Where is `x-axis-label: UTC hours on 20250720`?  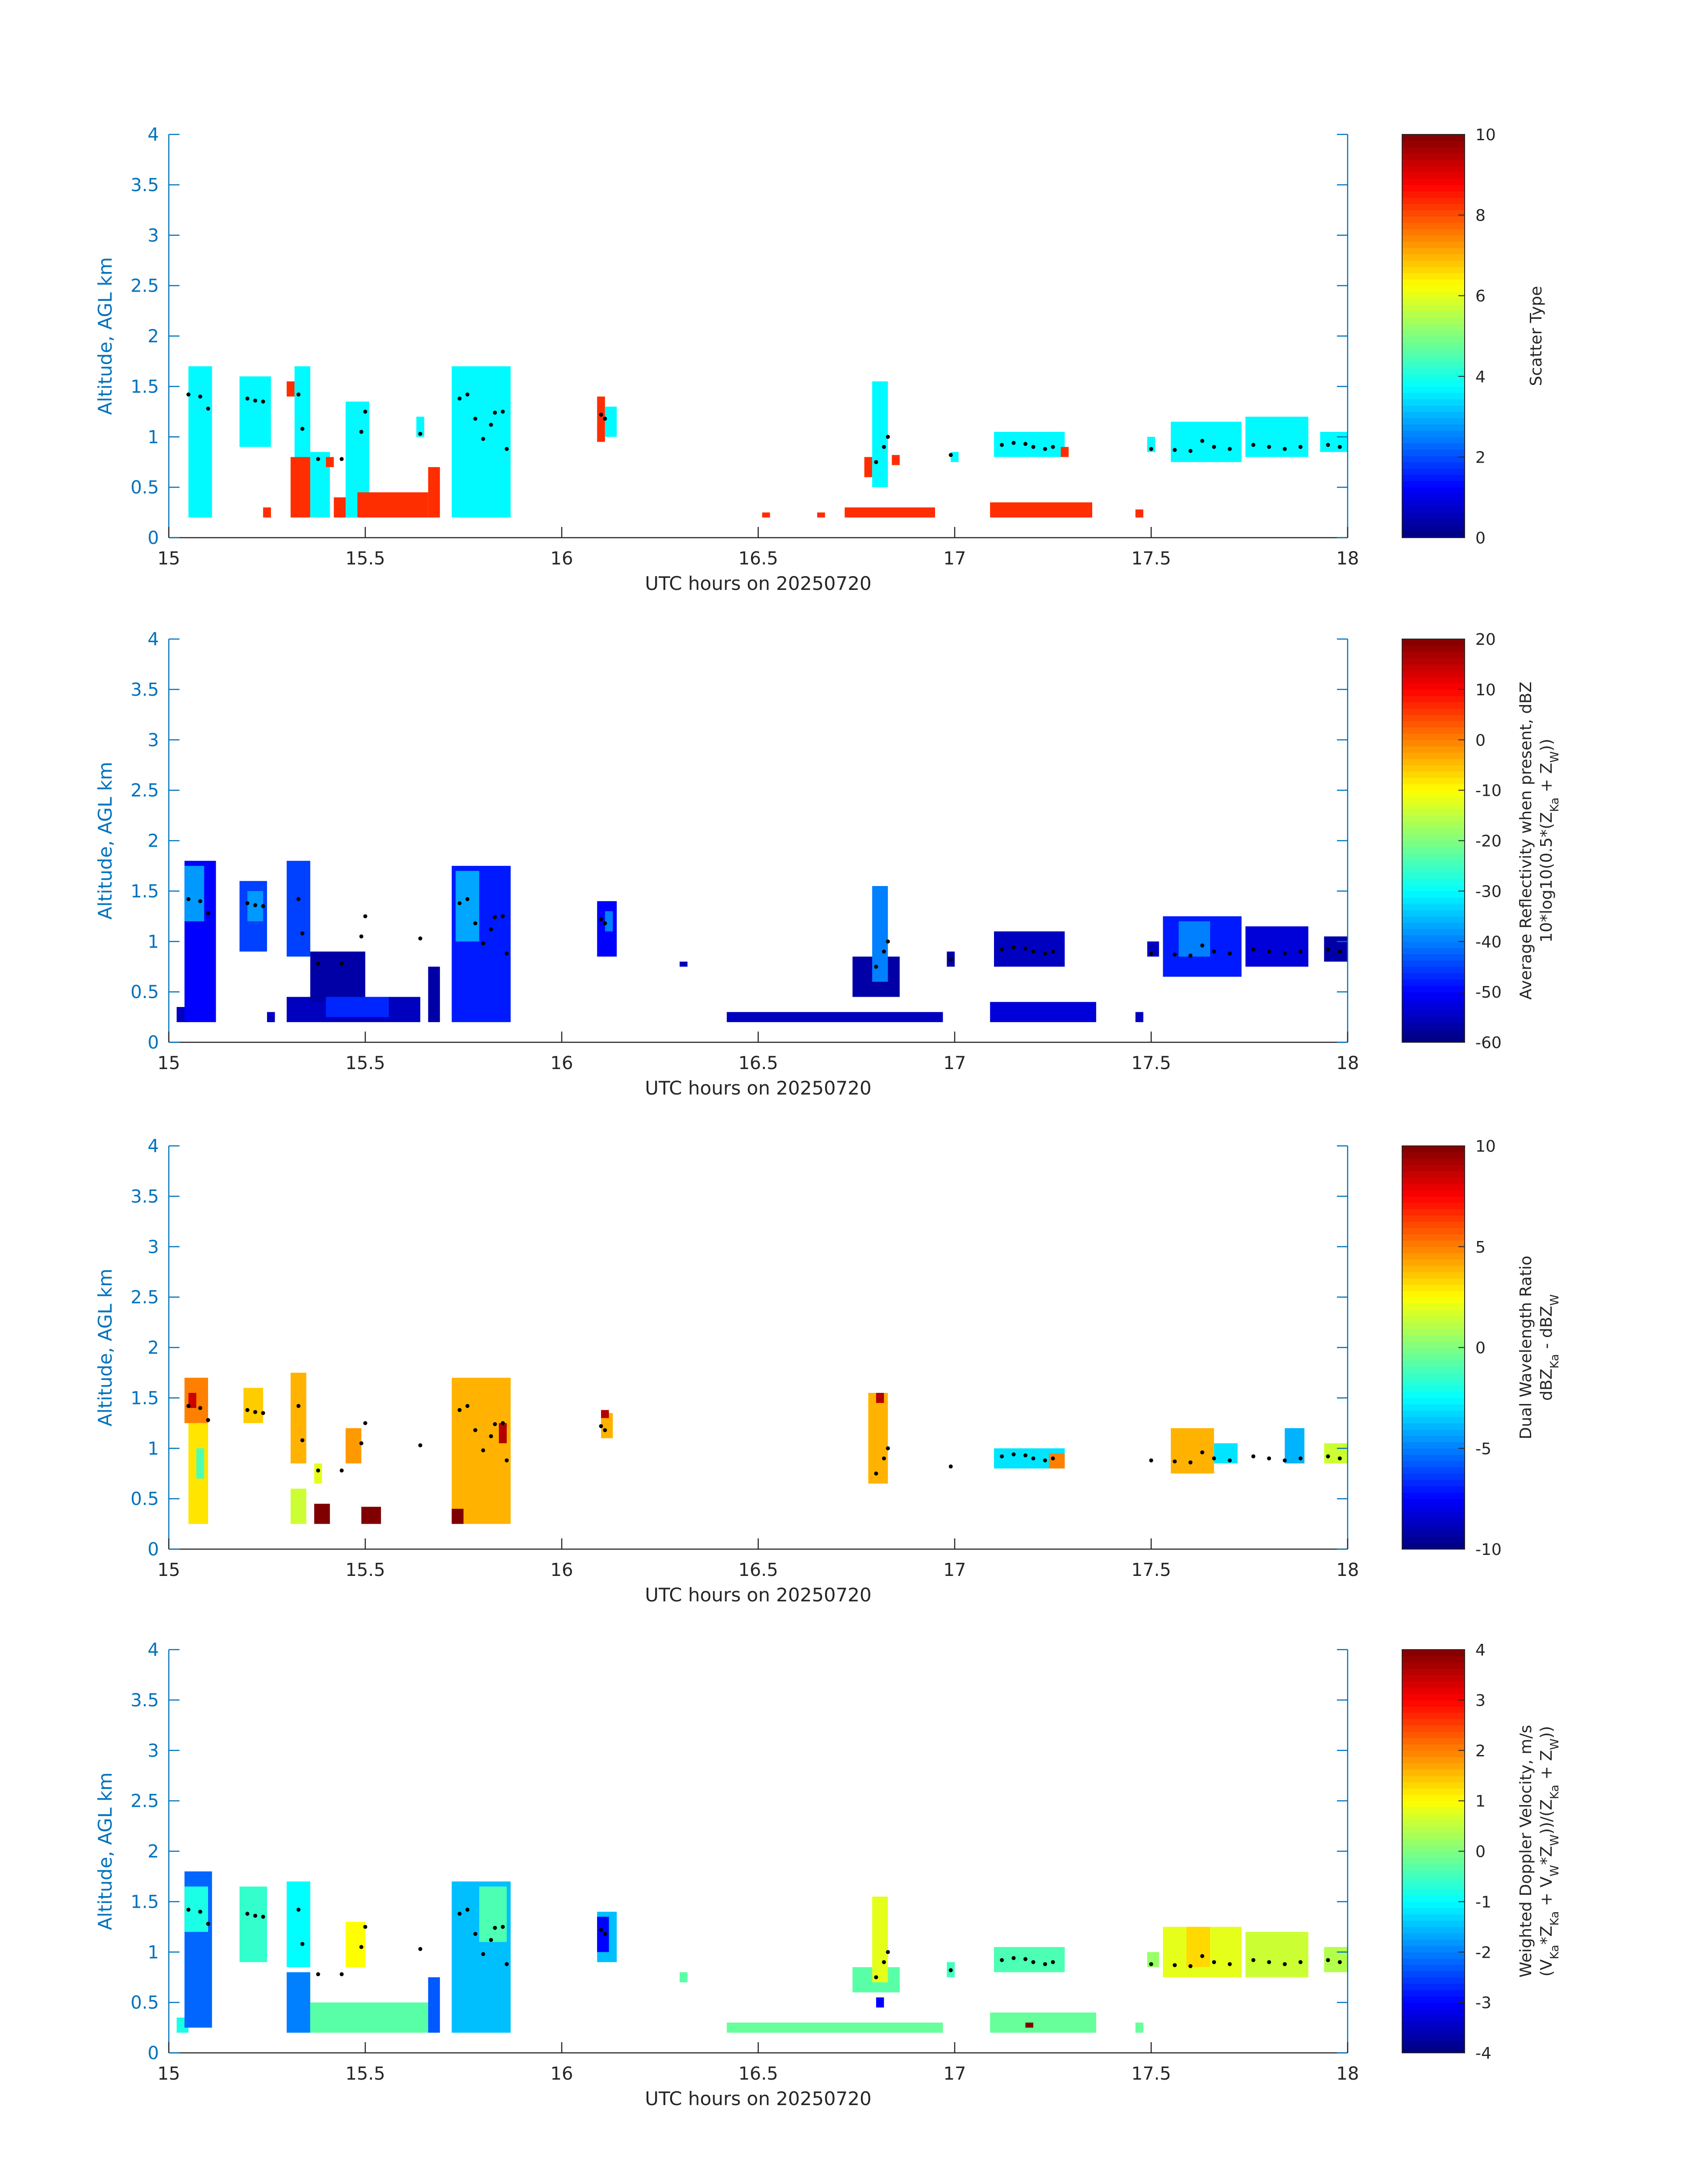
x-axis-label: UTC hours on 20250720 is located at coordinates (758, 2099).